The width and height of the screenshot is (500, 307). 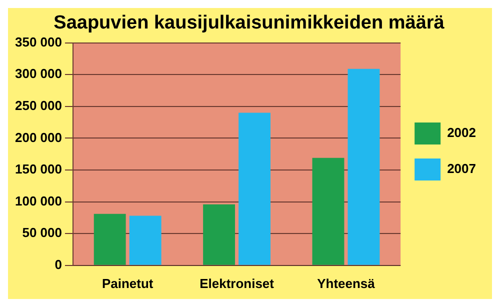 What do you see at coordinates (346, 283) in the screenshot?
I see `x-tick-label: Yhteensä` at bounding box center [346, 283].